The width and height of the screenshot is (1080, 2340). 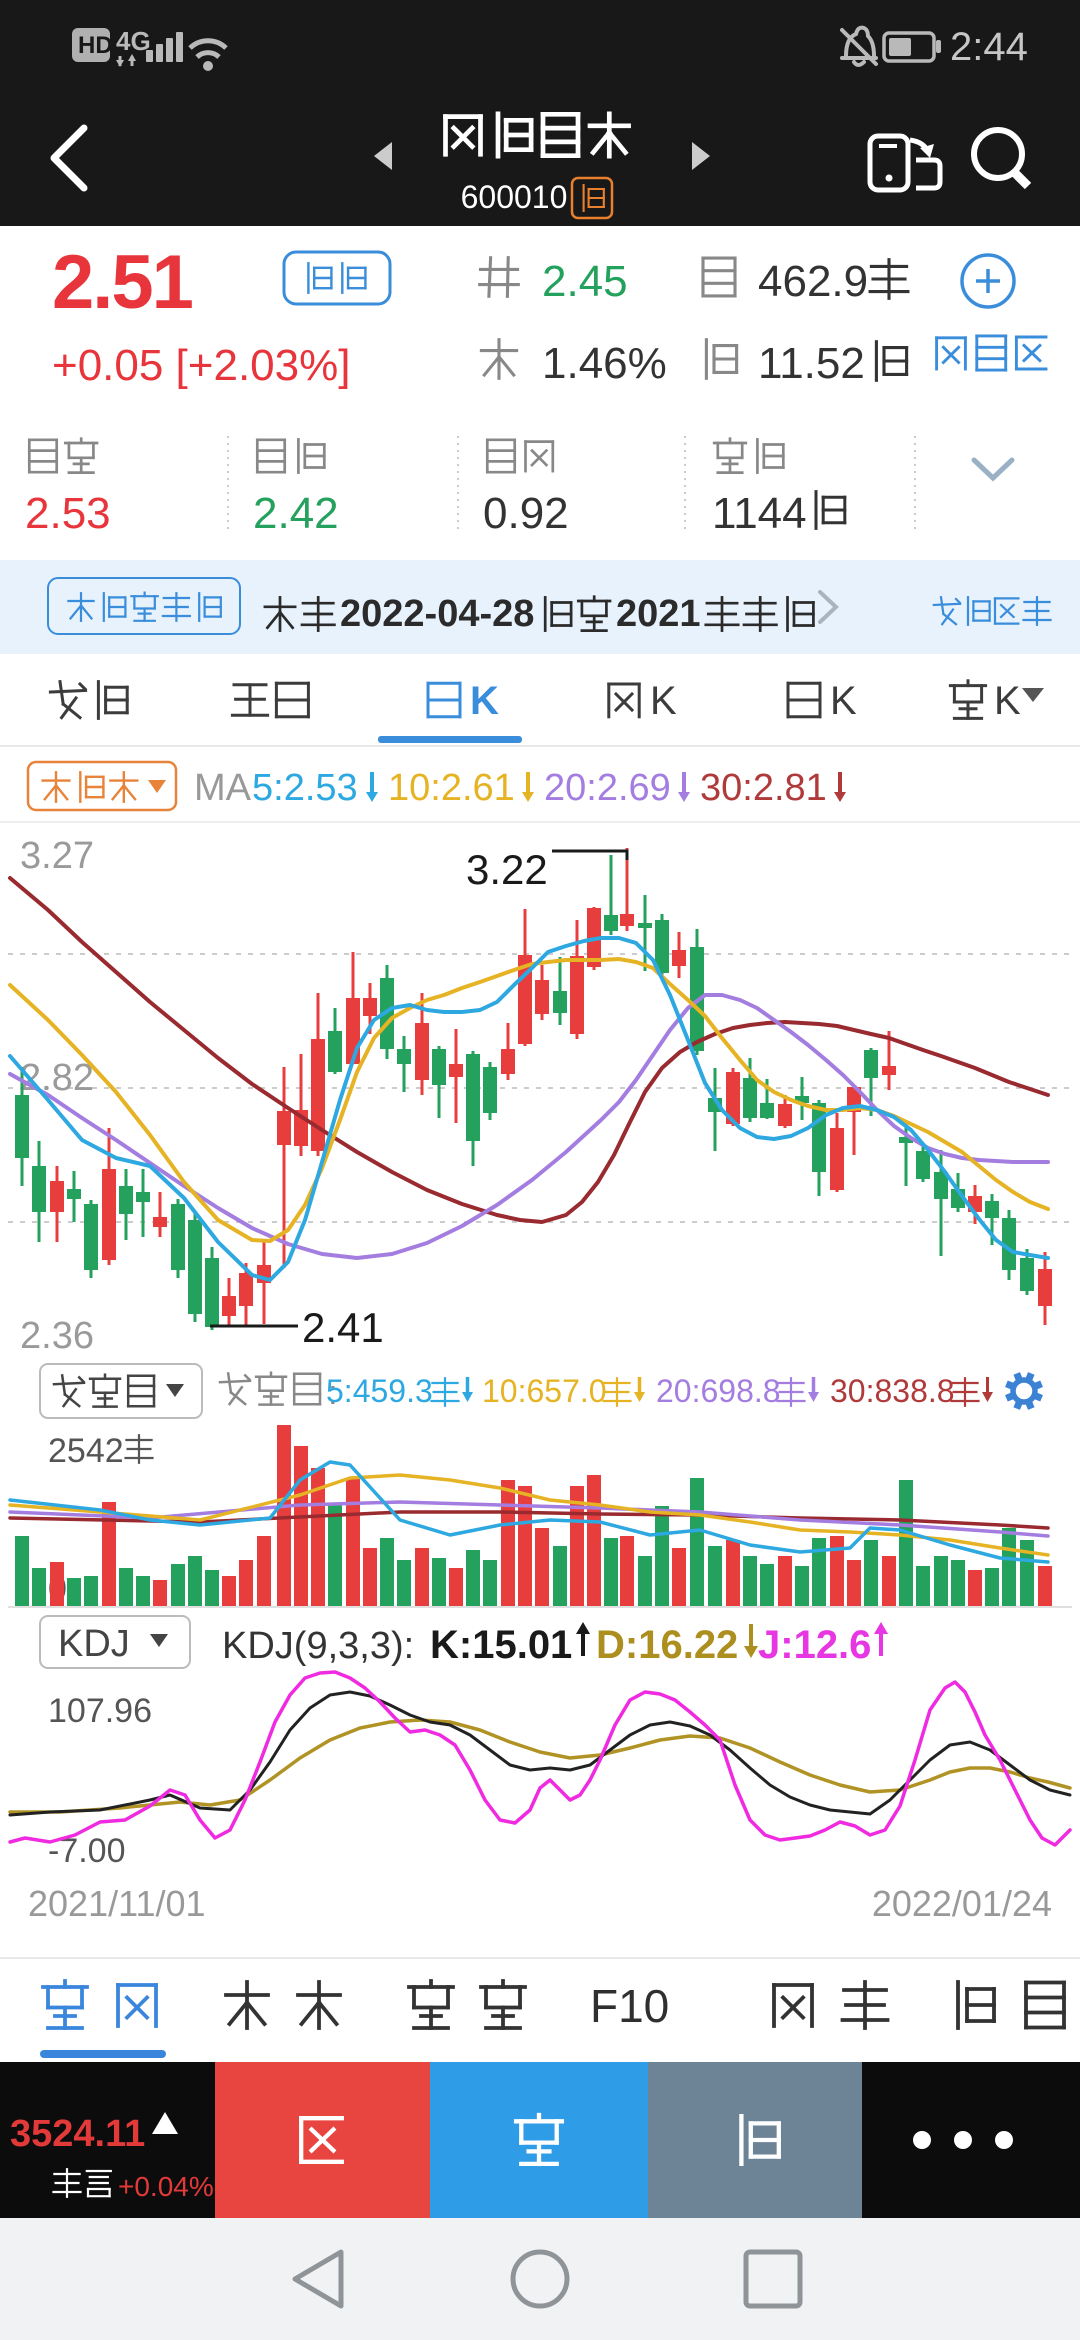 What do you see at coordinates (658, 614) in the screenshot?
I see `svg-text: 2021` at bounding box center [658, 614].